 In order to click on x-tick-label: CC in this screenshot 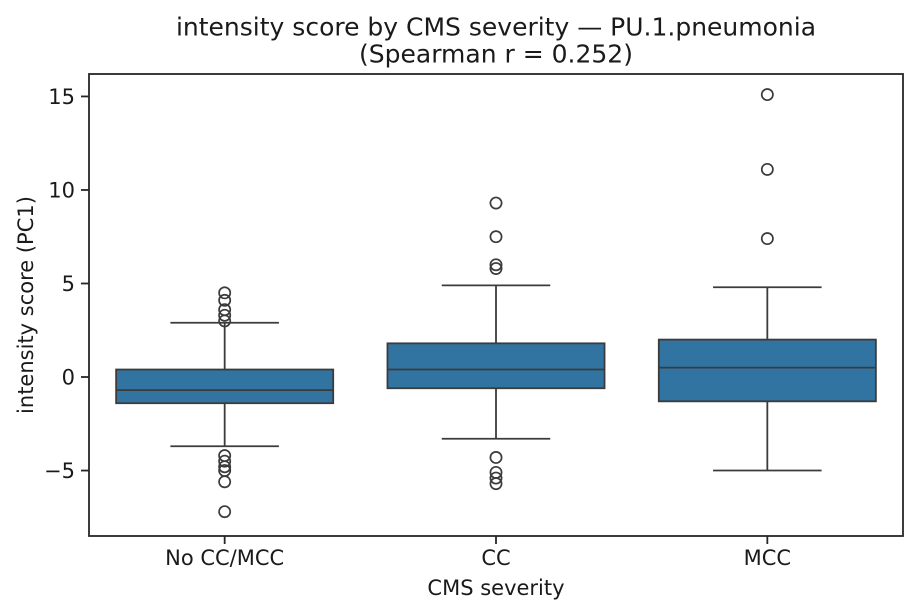, I will do `click(495, 558)`.